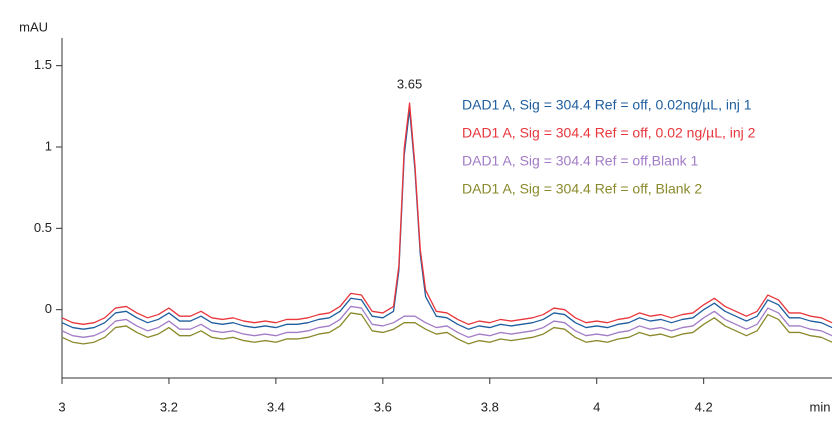  I want to click on x-tick-label: 4.2, so click(704, 406).